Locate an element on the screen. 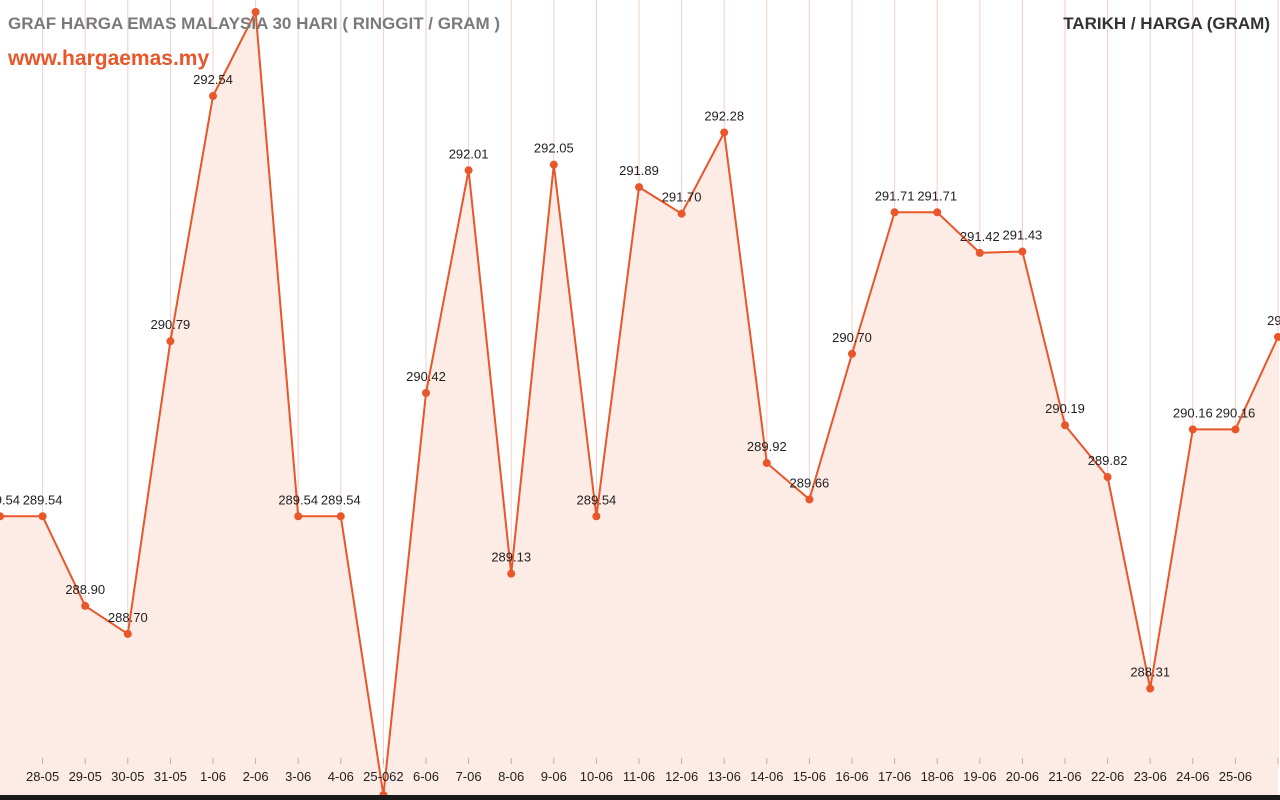 The height and width of the screenshot is (800, 1280). x-tick-label: 4-06 is located at coordinates (341, 776).